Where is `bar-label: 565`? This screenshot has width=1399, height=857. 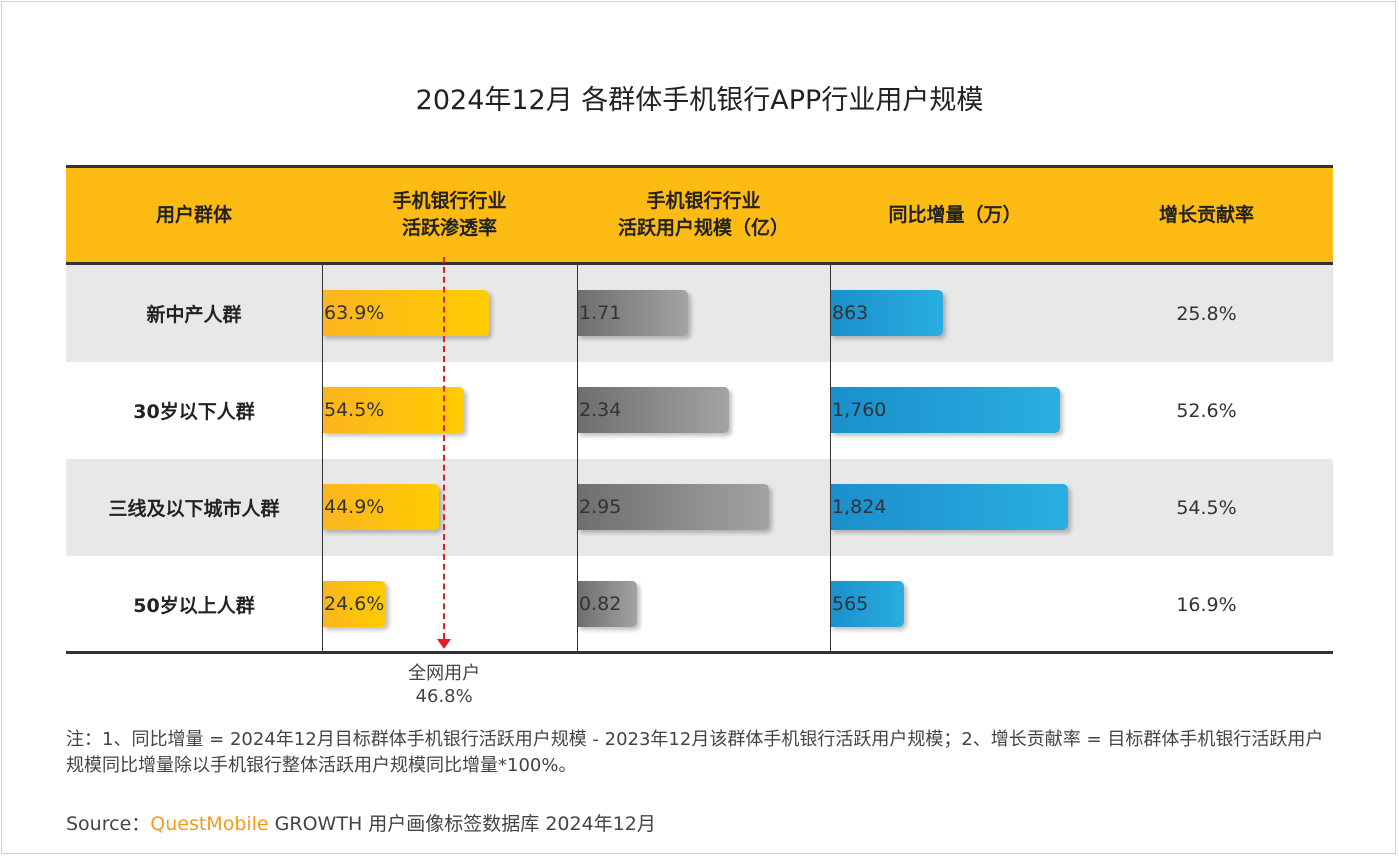 bar-label: 565 is located at coordinates (850, 604).